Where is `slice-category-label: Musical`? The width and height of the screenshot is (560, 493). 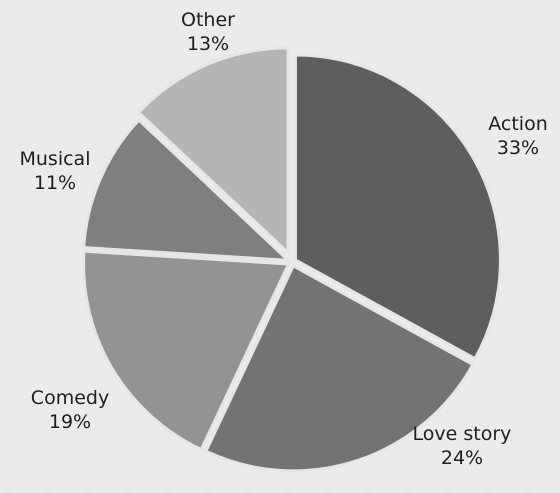
slice-category-label: Musical is located at coordinates (55, 159).